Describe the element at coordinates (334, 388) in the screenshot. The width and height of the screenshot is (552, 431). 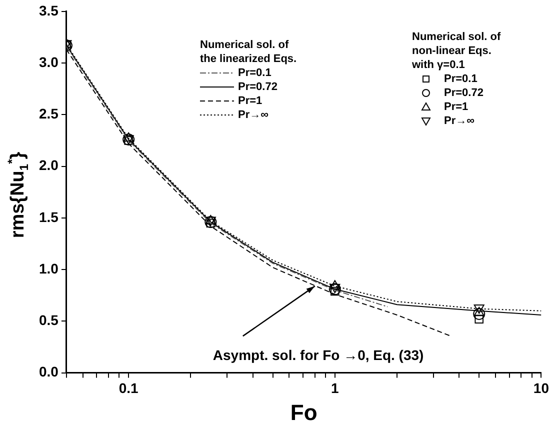
I see `x-tick-label: 1` at that location.